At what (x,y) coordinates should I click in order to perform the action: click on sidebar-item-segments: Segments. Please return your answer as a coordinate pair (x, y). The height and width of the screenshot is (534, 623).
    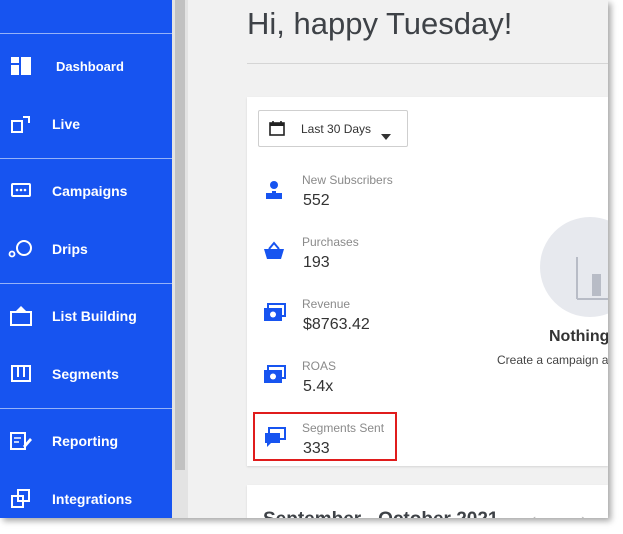
    Looking at the image, I should click on (86, 374).